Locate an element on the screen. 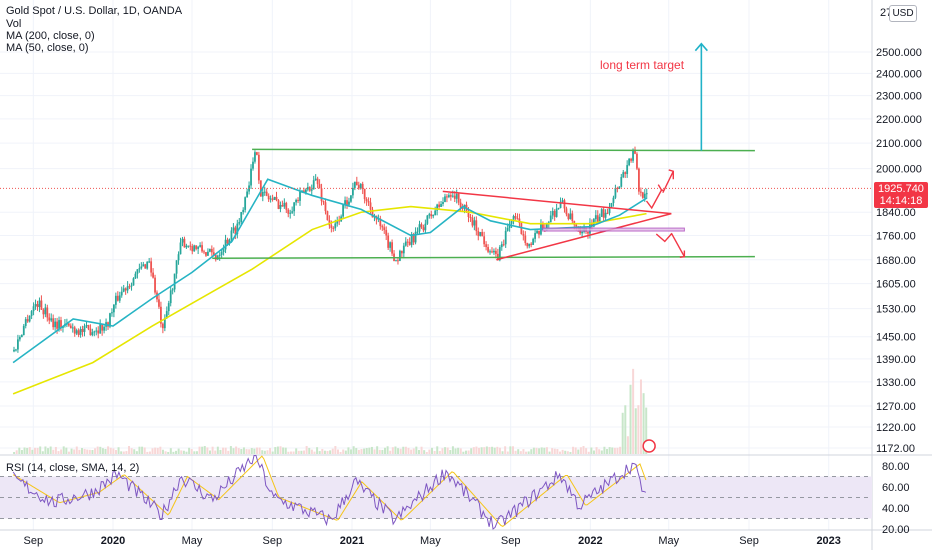 This screenshot has height=550, width=932. bear-scenario-arrow-2-head is located at coordinates (682, 254).